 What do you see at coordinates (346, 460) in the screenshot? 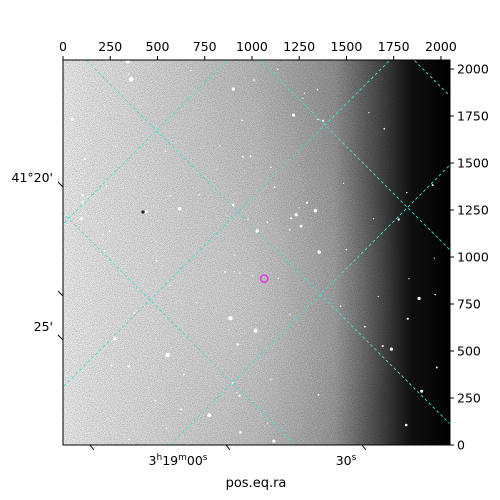
I see `ra-tick-label-1: 30s` at bounding box center [346, 460].